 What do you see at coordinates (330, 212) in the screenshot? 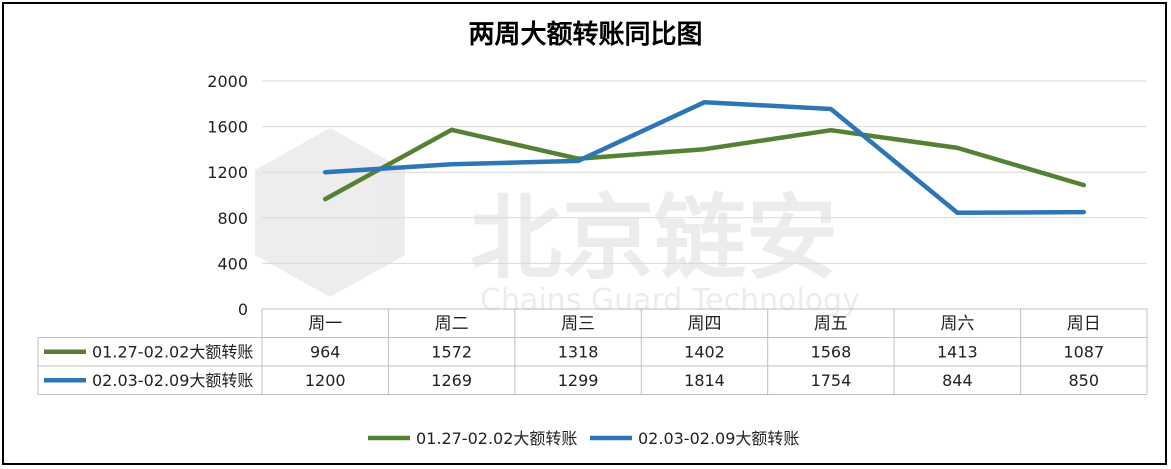
I see `shield-logo-icon` at bounding box center [330, 212].